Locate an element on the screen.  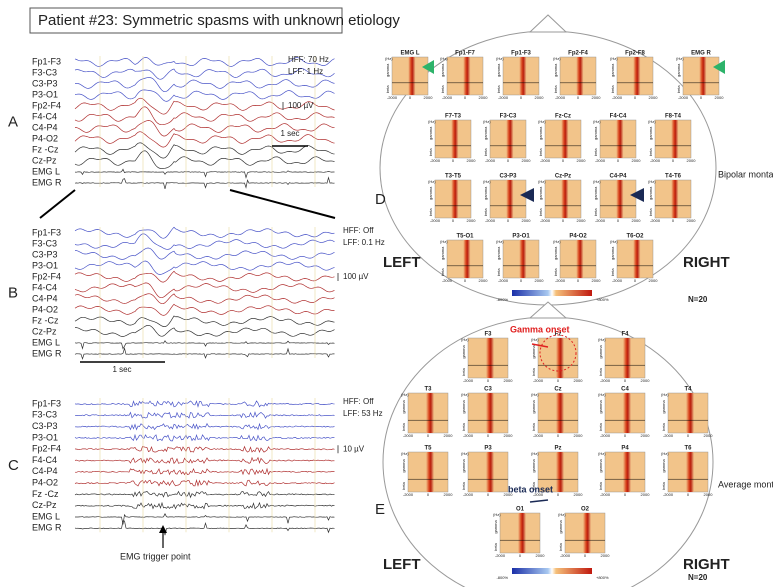
tile-label: F3-C3 is located at coordinates (508, 117).